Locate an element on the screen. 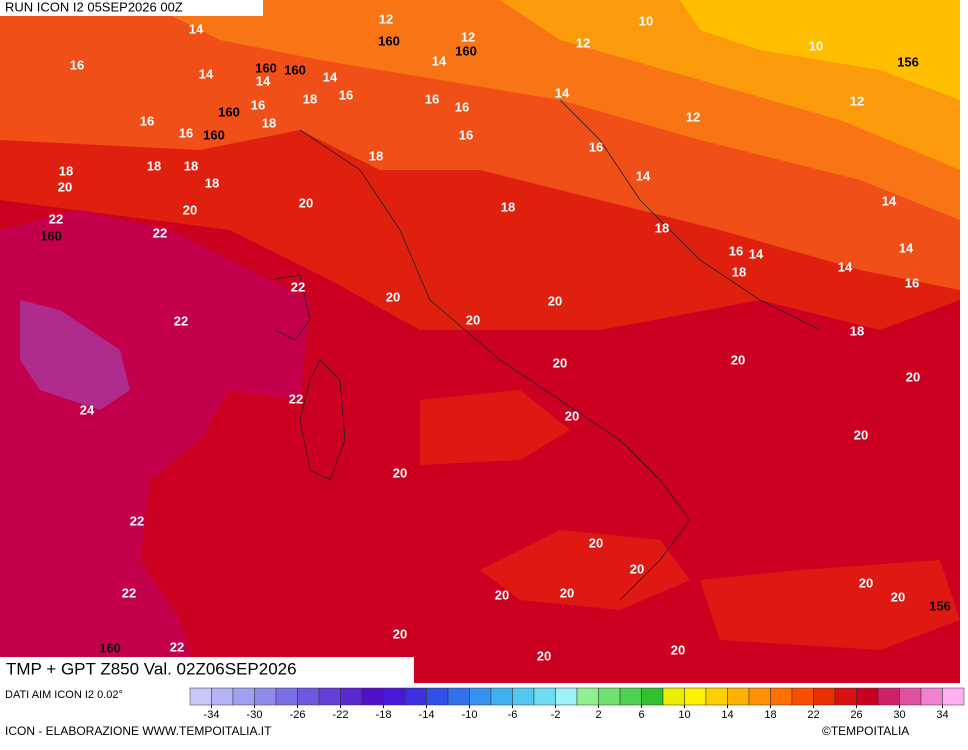  run-label: RUN ICON I2 05SEP2026 00Z is located at coordinates (94, 7).